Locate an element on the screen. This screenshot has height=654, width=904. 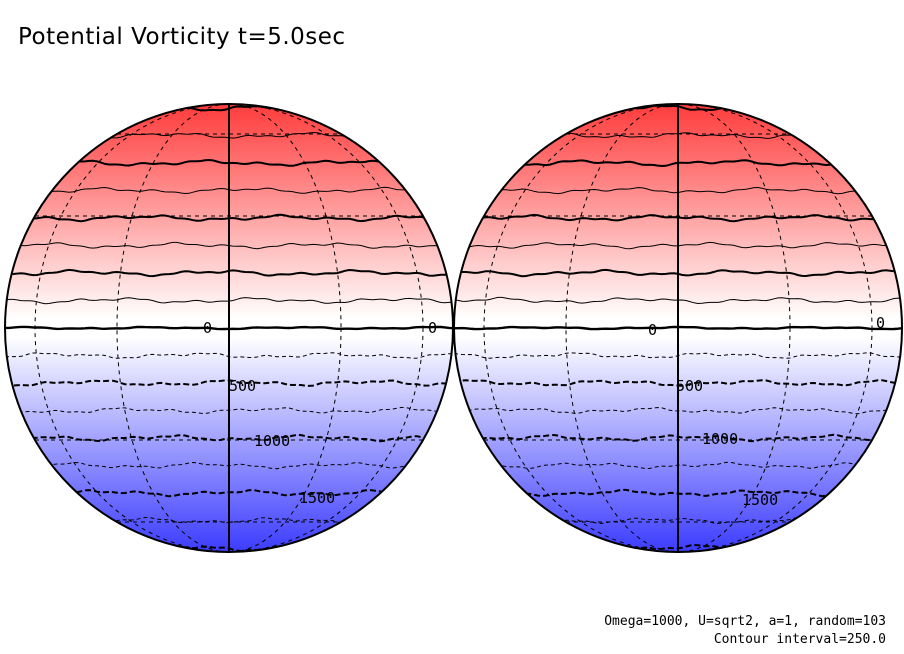
contour-interval-caption: Contour interval=250.0 is located at coordinates (799, 639).